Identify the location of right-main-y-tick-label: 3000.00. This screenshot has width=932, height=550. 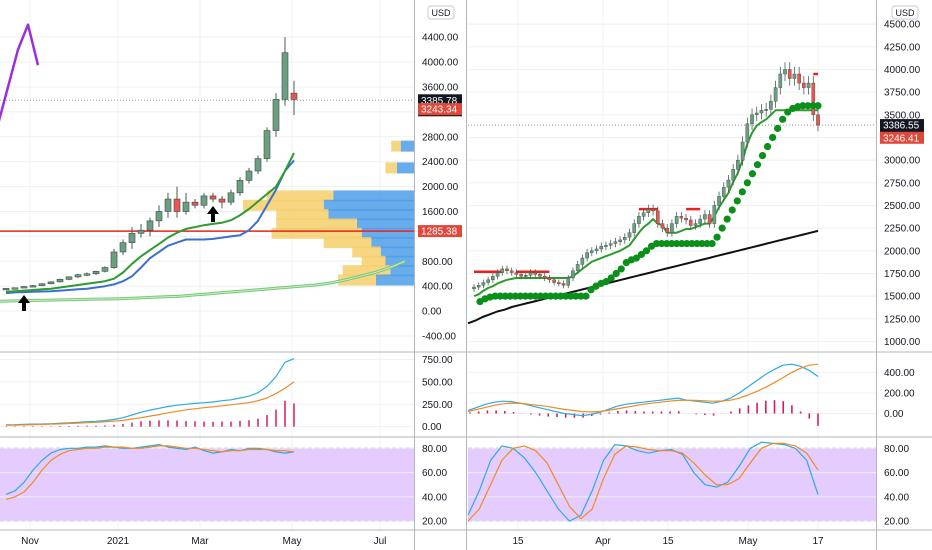
(902, 161).